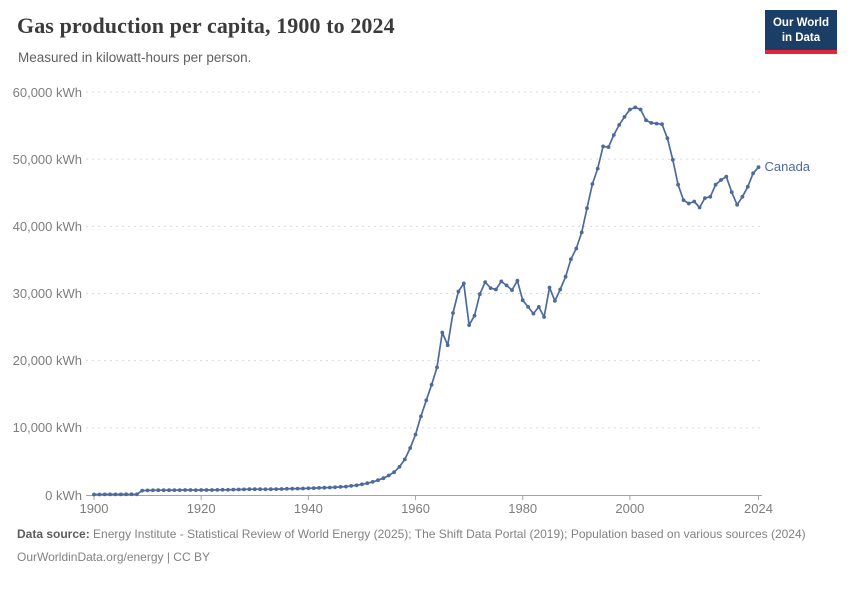 This screenshot has height=600, width=850. What do you see at coordinates (206, 25) in the screenshot?
I see `chart-title: Gas production per capita, 1900 to 2024` at bounding box center [206, 25].